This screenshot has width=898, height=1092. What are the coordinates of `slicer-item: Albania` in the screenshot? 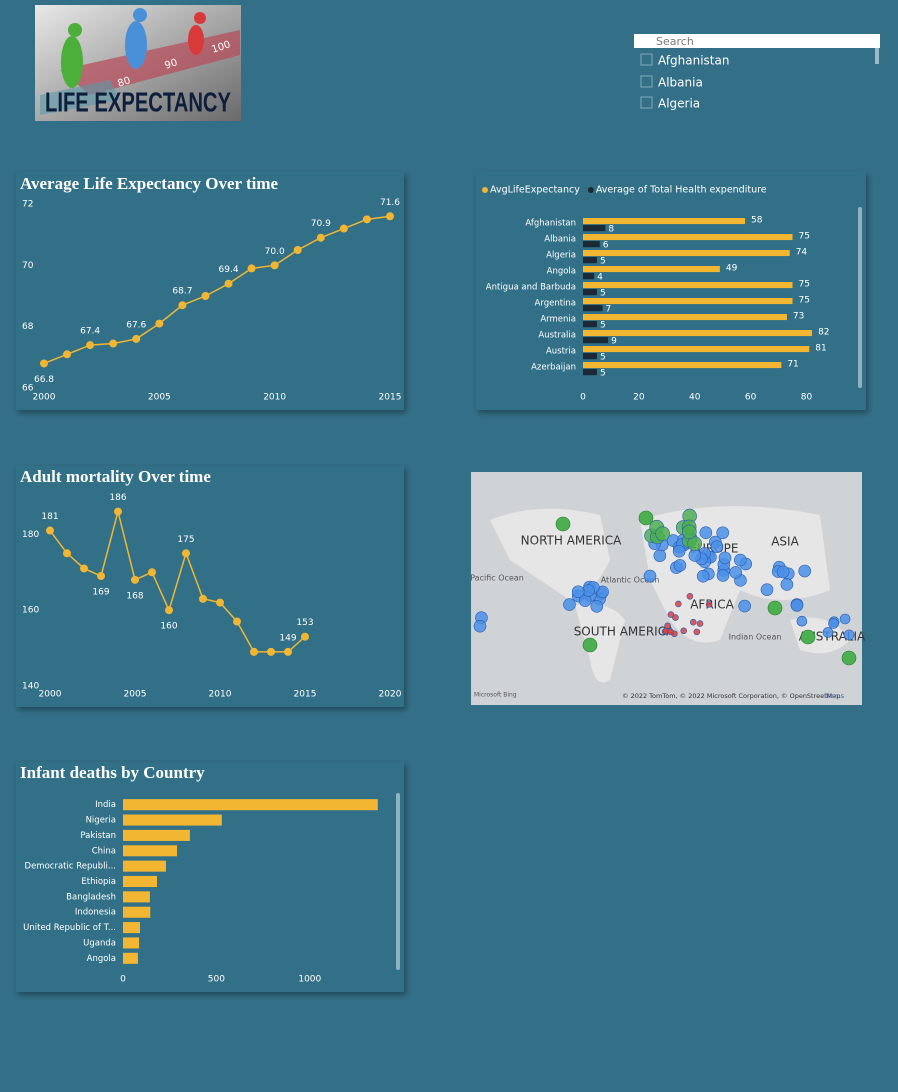 It's located at (680, 83).